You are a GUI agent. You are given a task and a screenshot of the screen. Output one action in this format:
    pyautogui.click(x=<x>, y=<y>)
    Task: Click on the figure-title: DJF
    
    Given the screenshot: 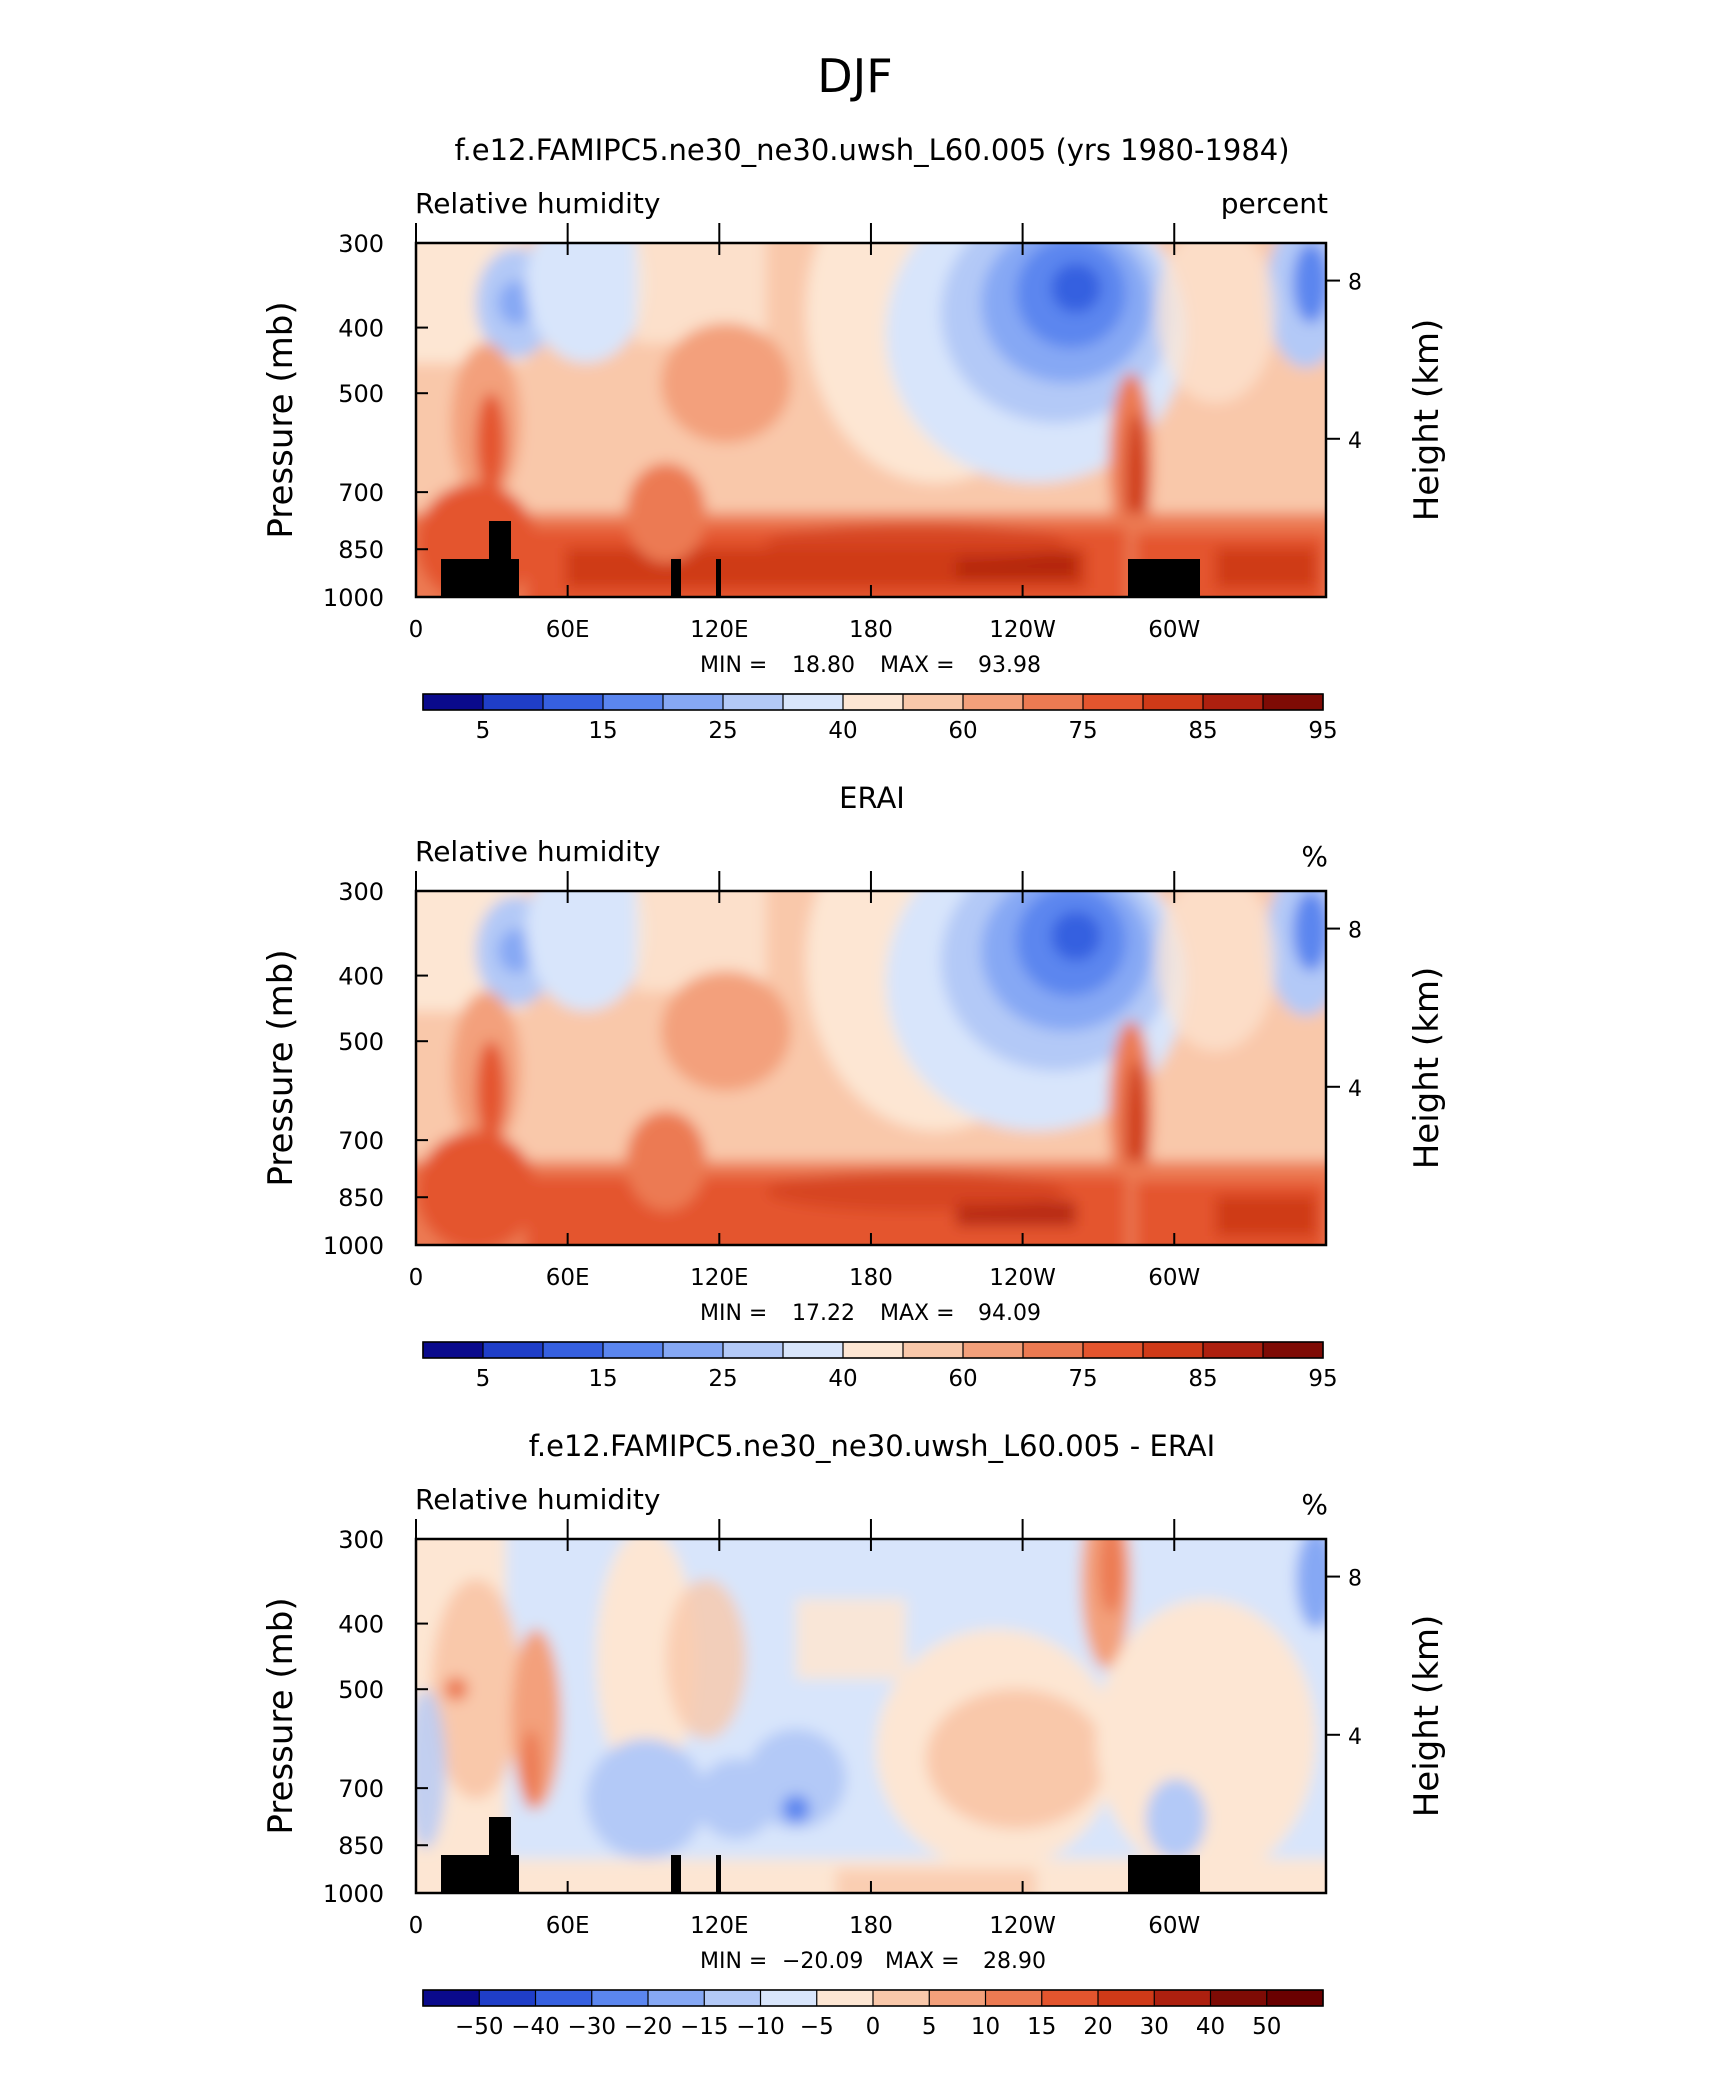 What is the action you would take?
    pyautogui.click(x=854, y=76)
    